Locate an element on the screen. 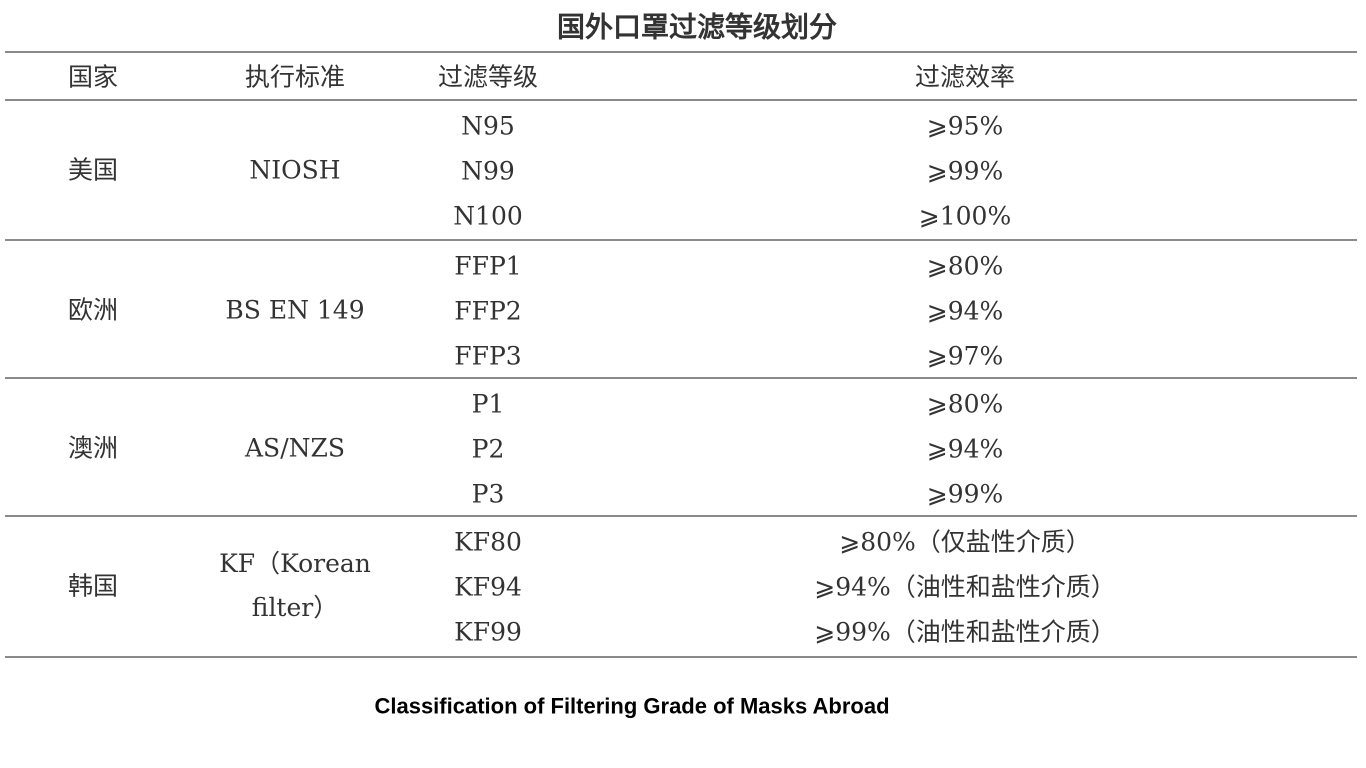 Image resolution: width=1366 pixels, height=768 pixels. grade-cell: FFP1 is located at coordinates (488, 266).